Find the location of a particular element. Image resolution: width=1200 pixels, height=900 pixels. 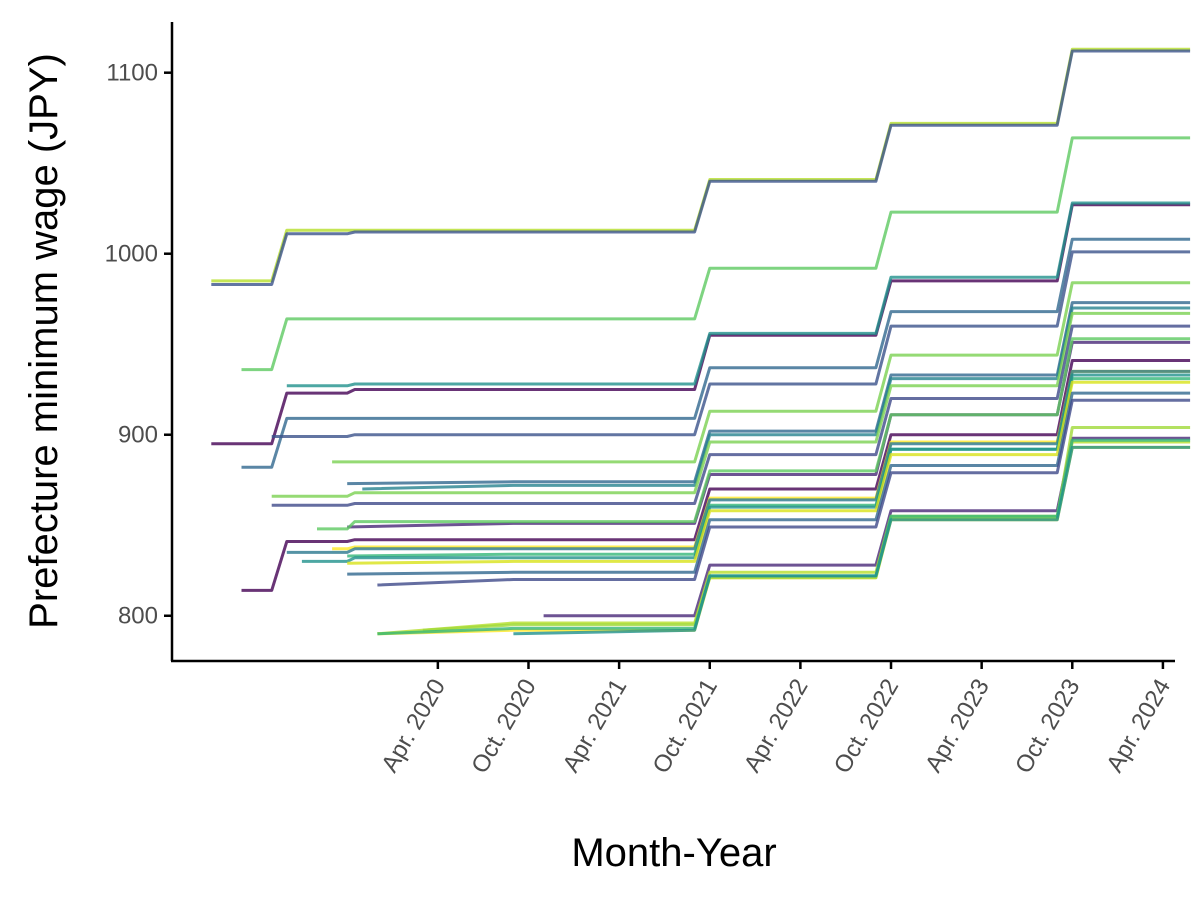

y-tick-label: 1000 is located at coordinates (131, 254).